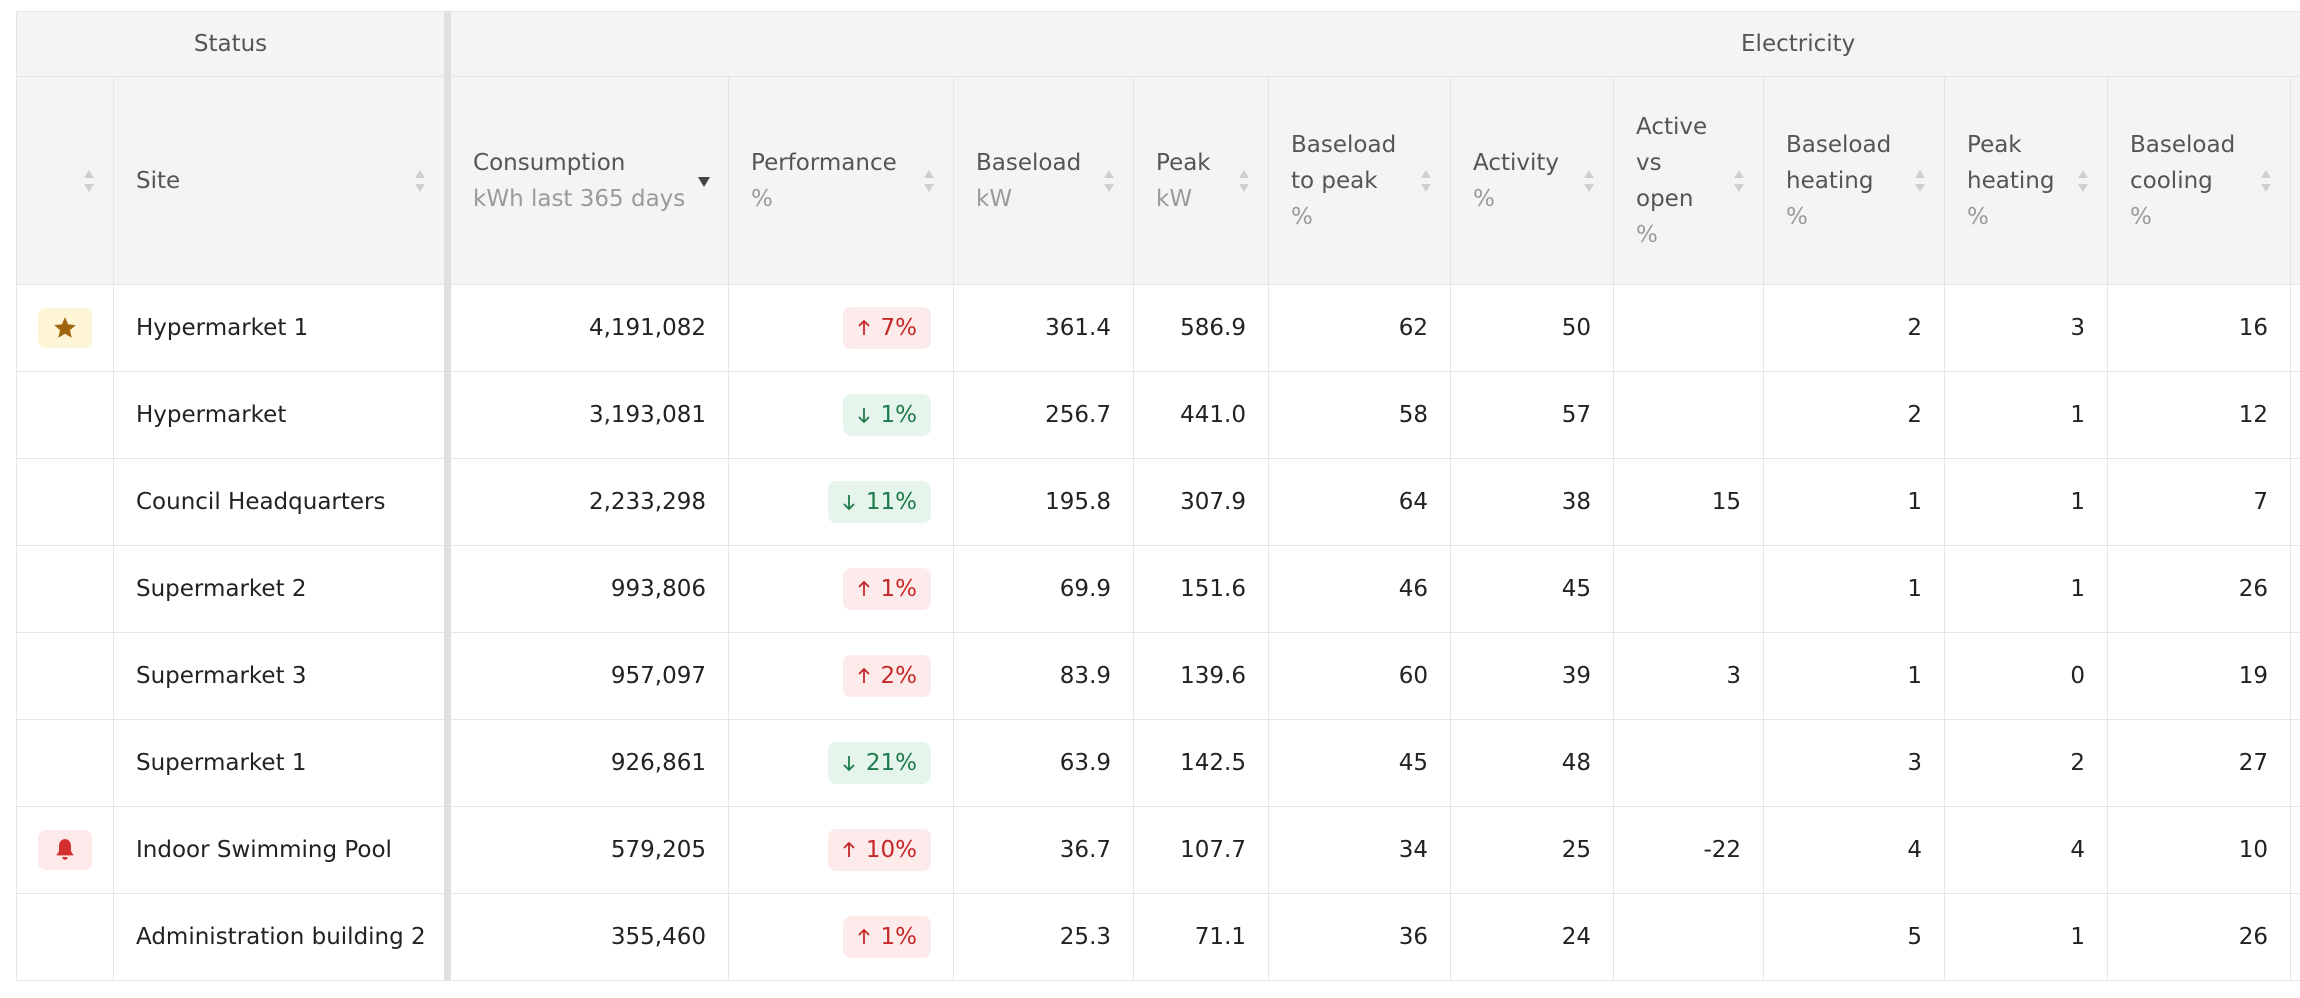 The width and height of the screenshot is (2300, 998). What do you see at coordinates (234, 44) in the screenshot?
I see `group-header: Status` at bounding box center [234, 44].